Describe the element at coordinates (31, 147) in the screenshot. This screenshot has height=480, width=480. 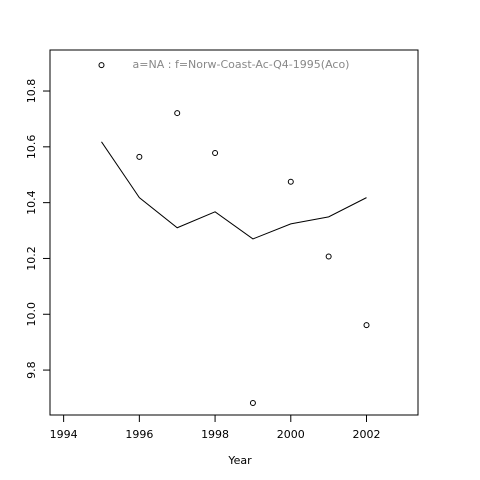
I see `y-tick-label: 10.6` at that location.